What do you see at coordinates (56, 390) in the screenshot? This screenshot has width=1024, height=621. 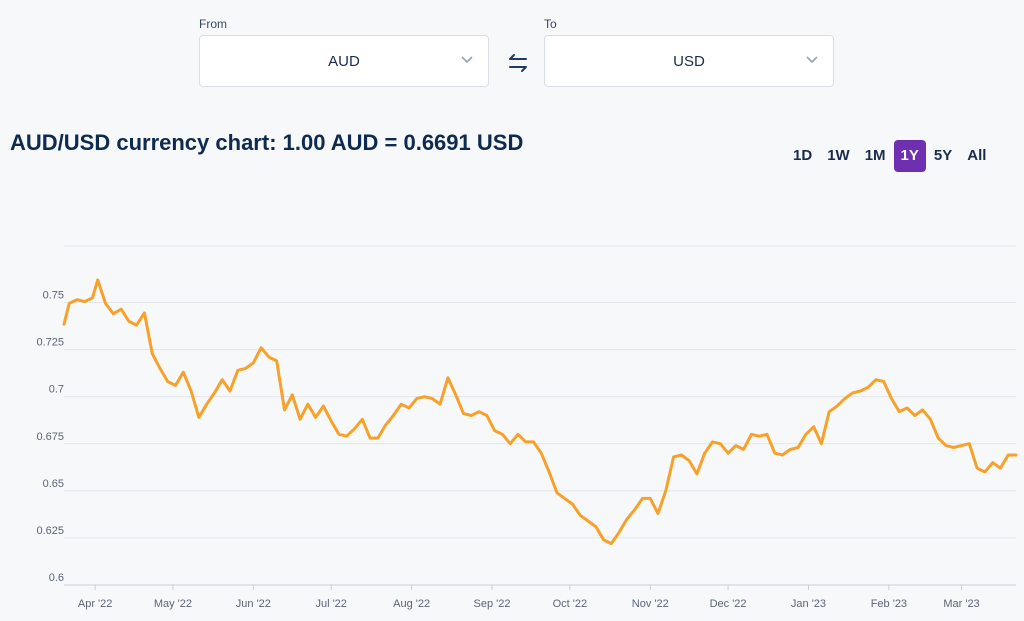 I see `y-tick-label: 0.7` at bounding box center [56, 390].